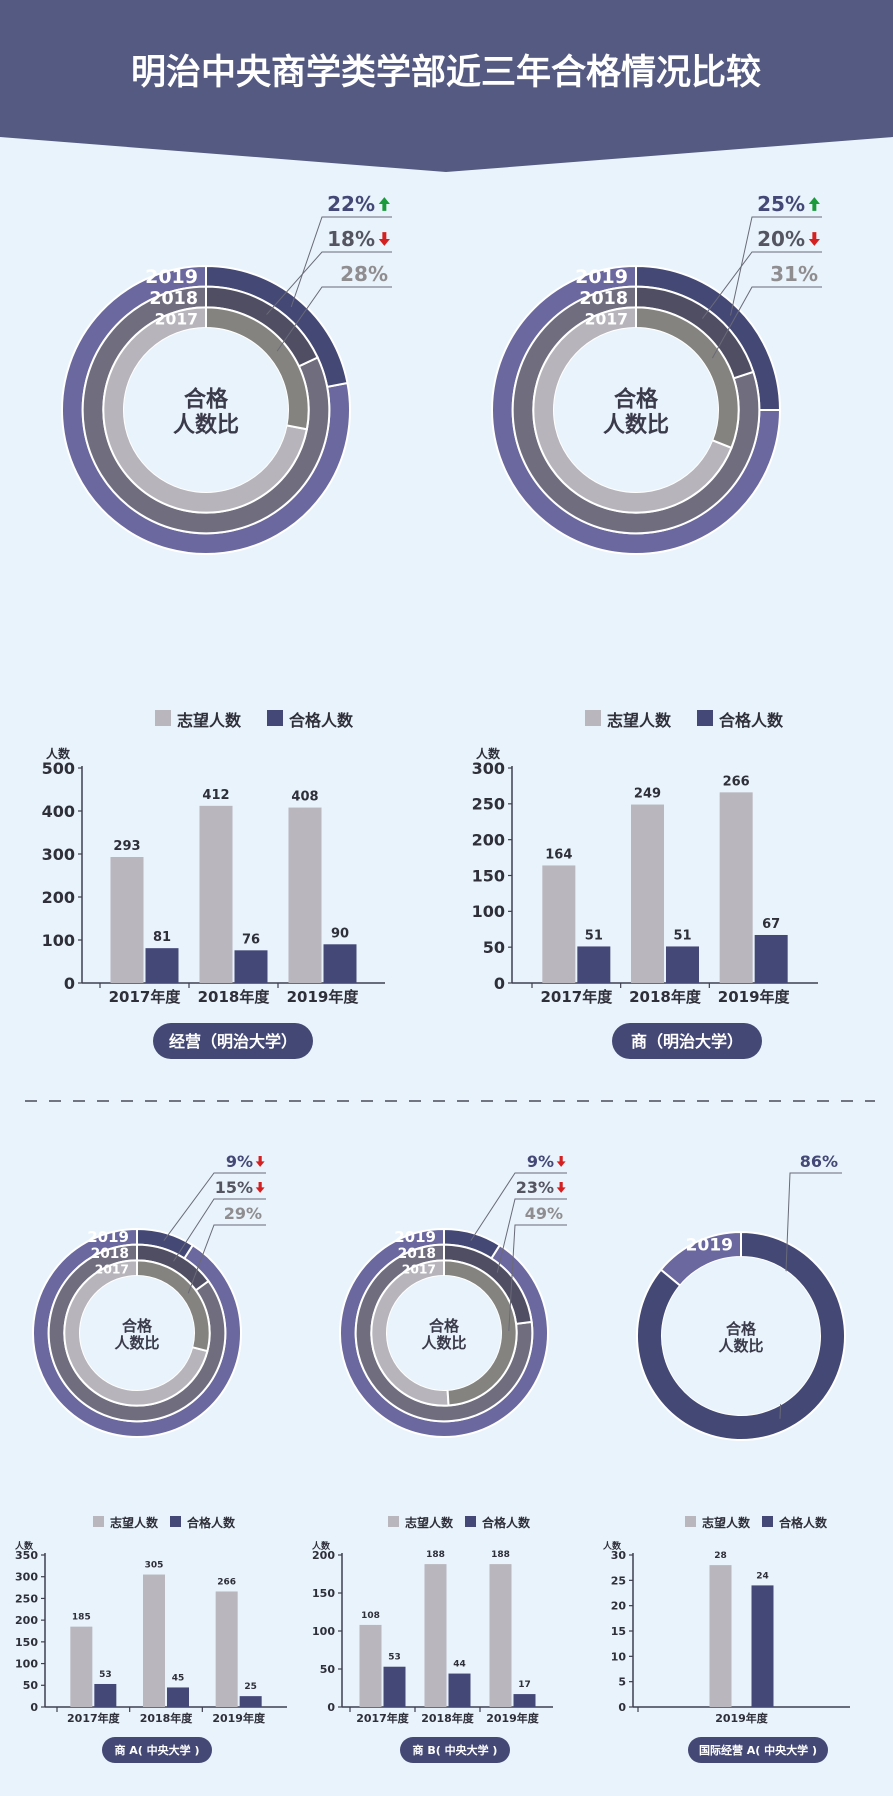 Image resolution: width=893 pixels, height=1796 pixels. What do you see at coordinates (215, 795) in the screenshot?
I see `bar-value-label: 412` at bounding box center [215, 795].